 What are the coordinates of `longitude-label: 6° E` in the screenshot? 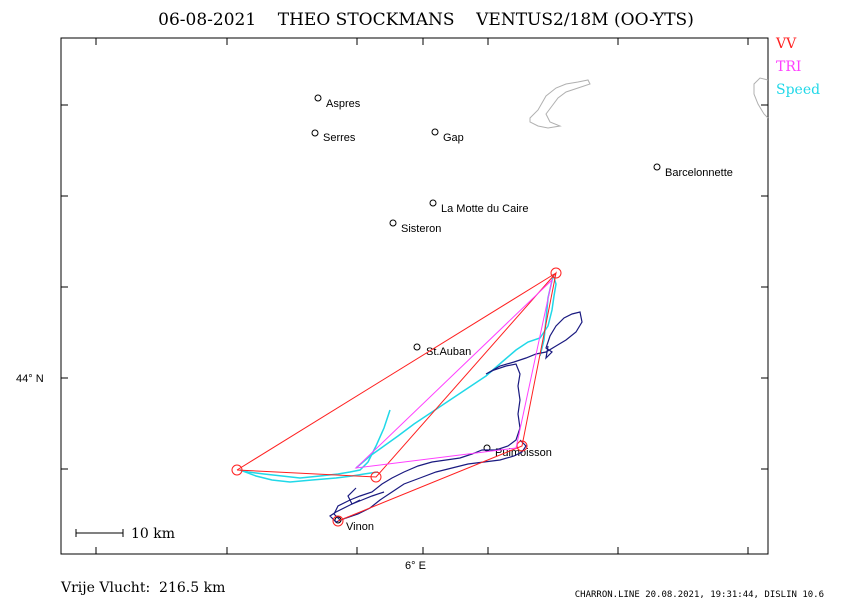 It's located at (415, 566).